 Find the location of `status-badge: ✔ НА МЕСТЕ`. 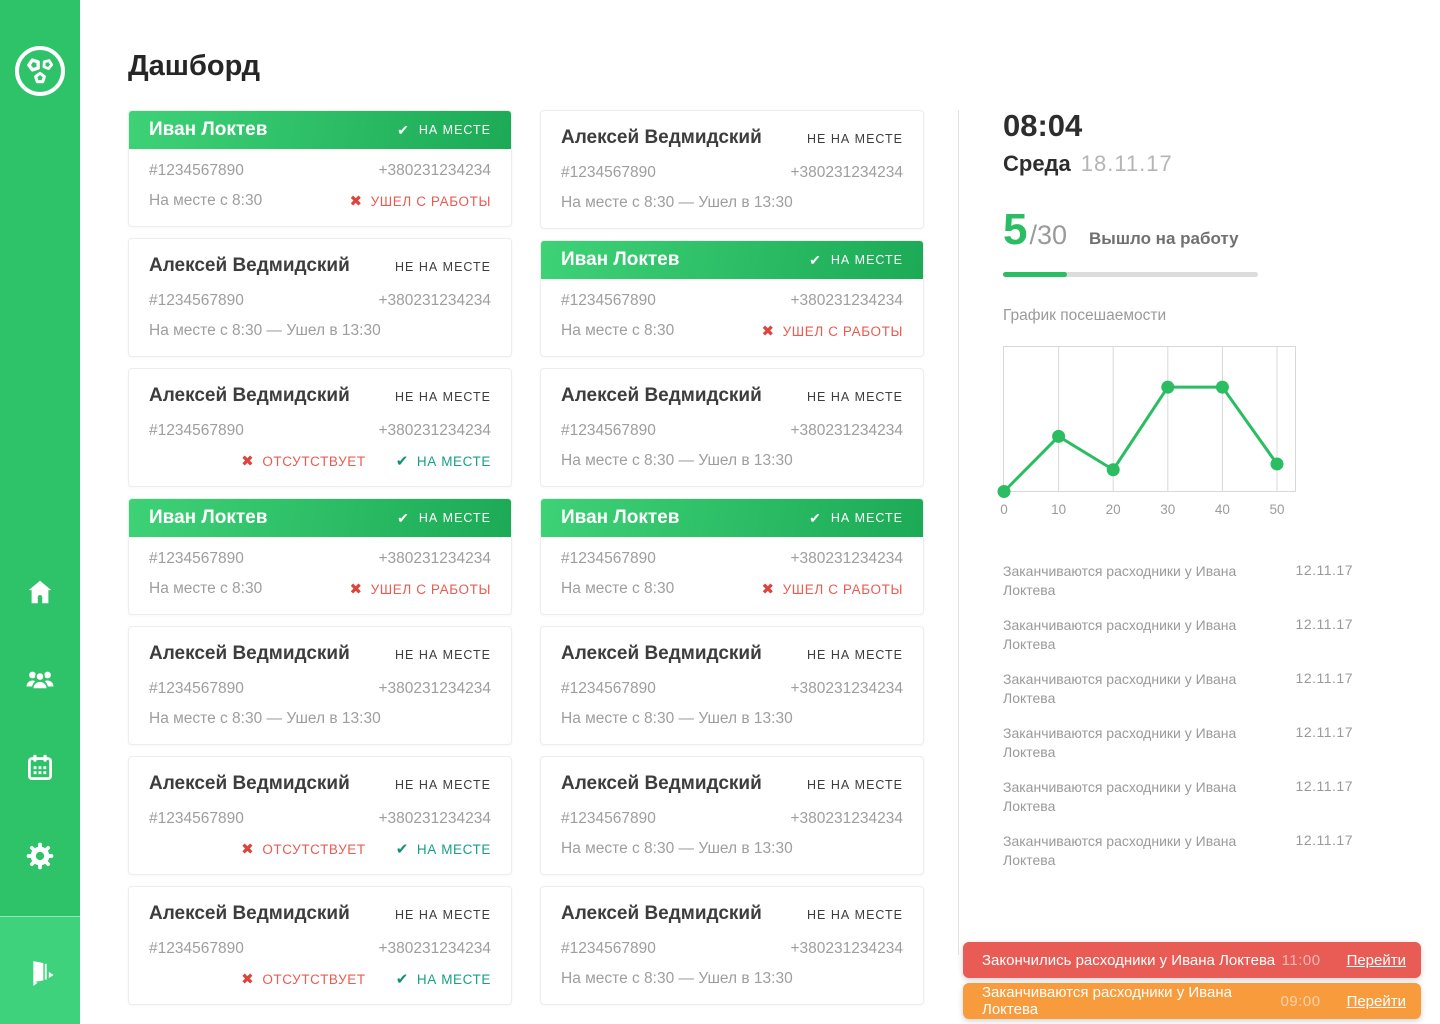

status-badge: ✔ НА МЕСТЕ is located at coordinates (444, 130).